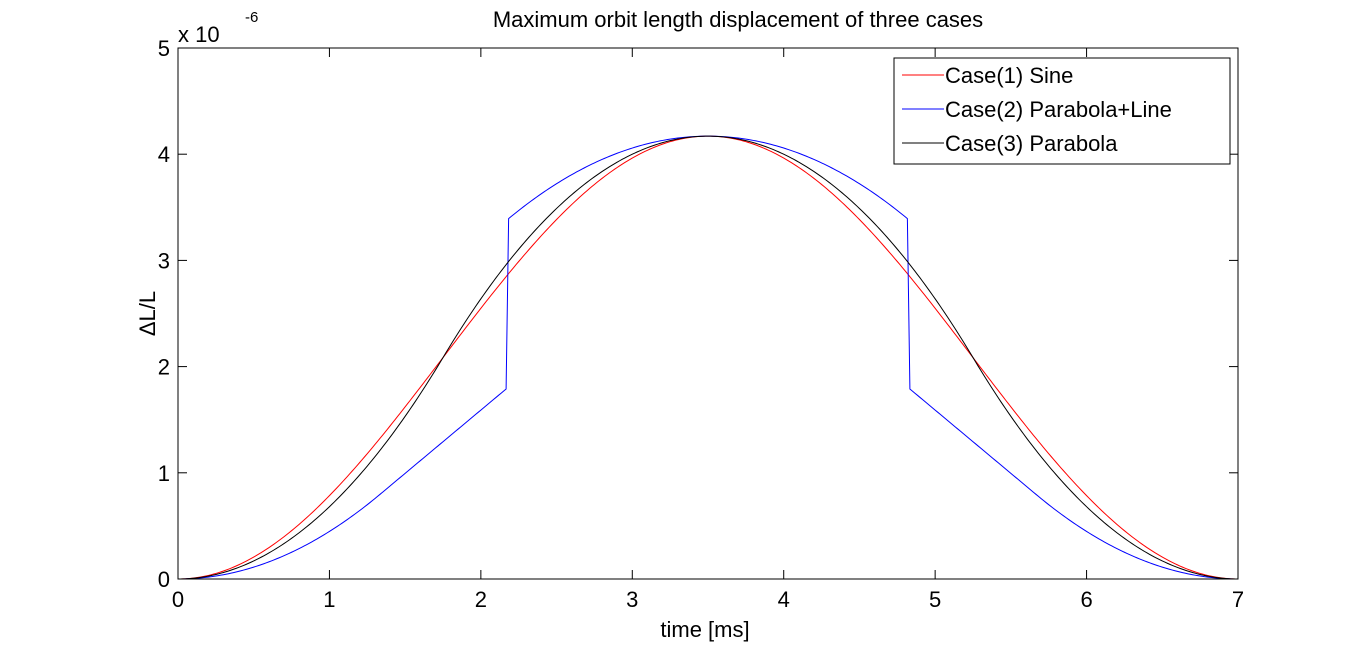 Image resolution: width=1367 pixels, height=651 pixels. What do you see at coordinates (164, 154) in the screenshot?
I see `y-tick-label: 4` at bounding box center [164, 154].